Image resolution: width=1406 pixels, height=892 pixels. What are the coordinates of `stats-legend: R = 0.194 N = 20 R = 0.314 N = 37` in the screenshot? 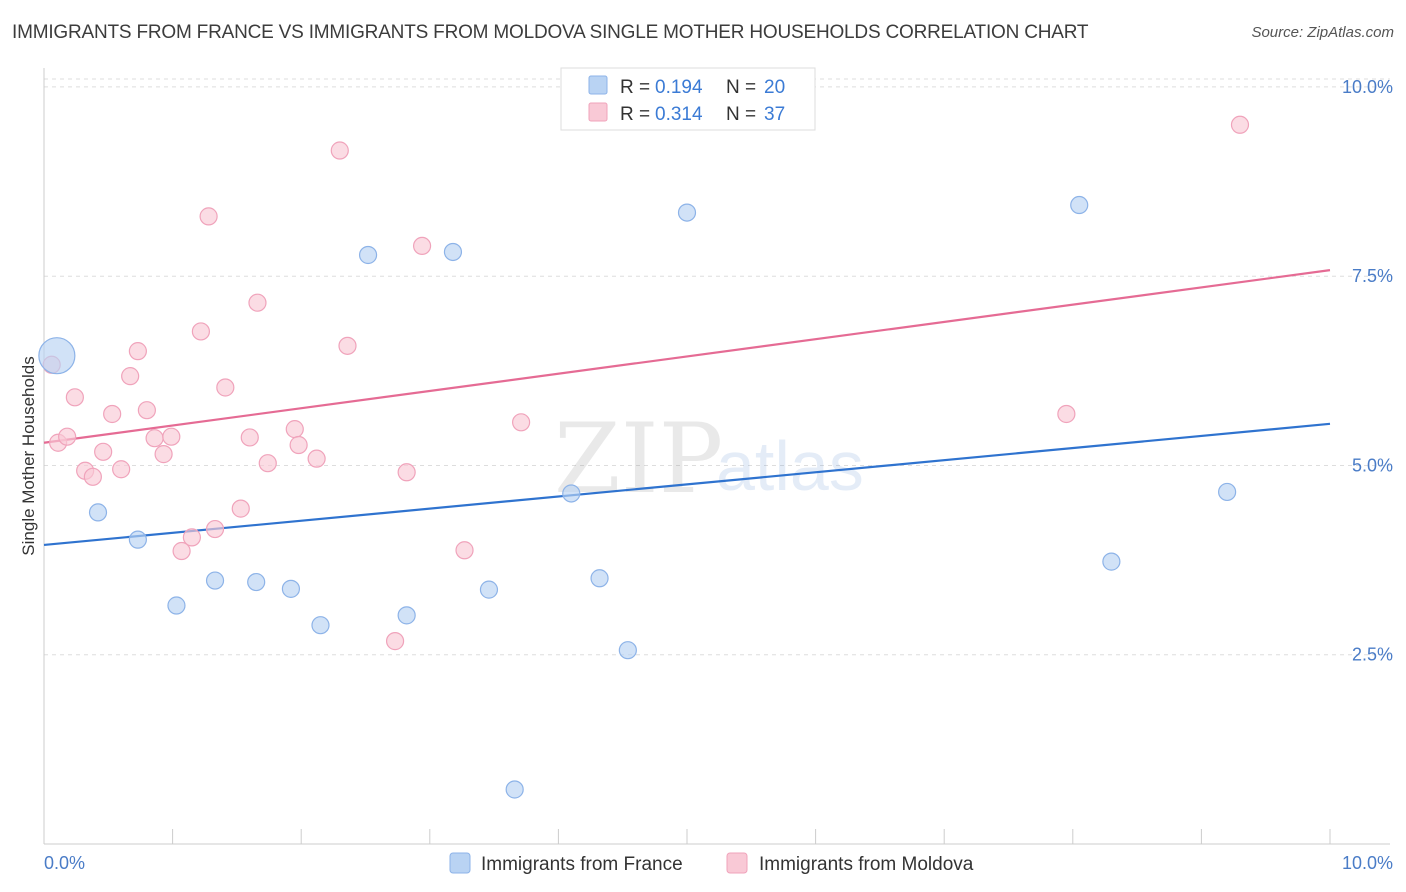 It's located at (688, 99).